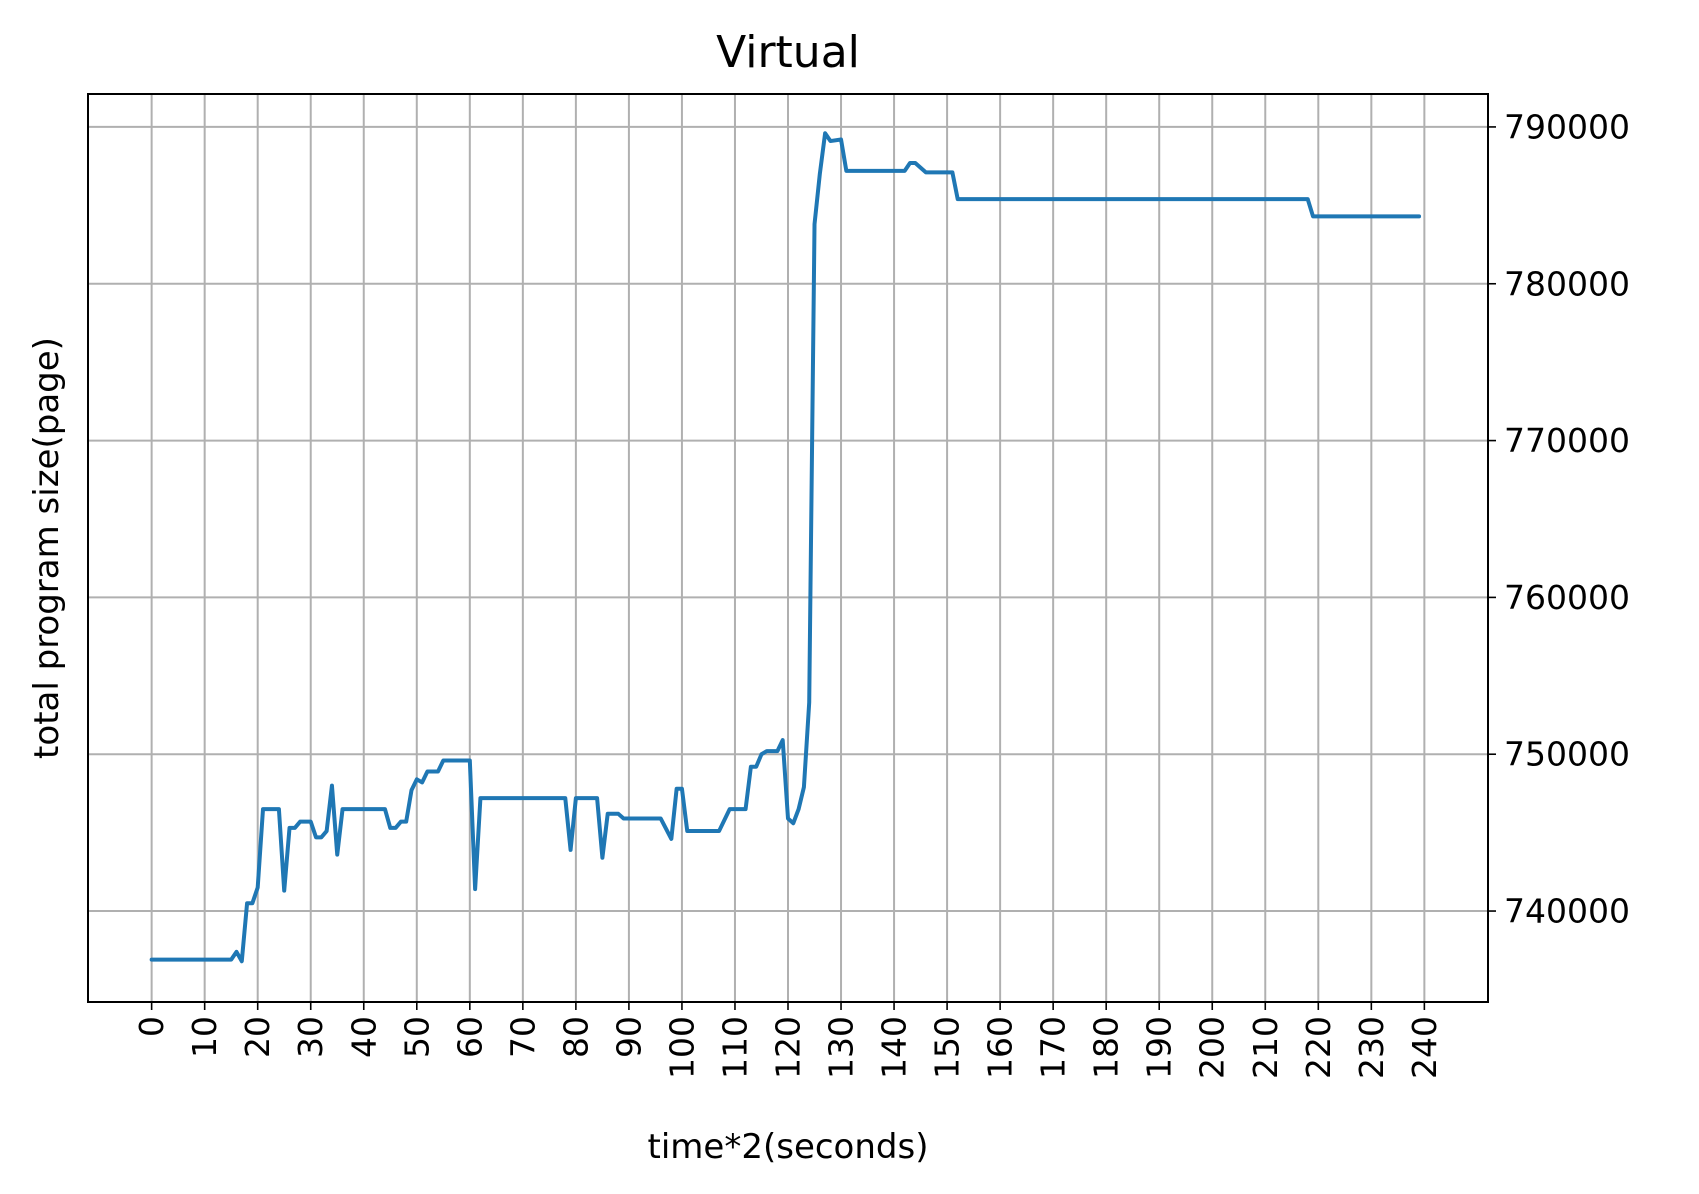 This screenshot has width=1699, height=1194. I want to click on y-tick-label: 750000, so click(1567, 754).